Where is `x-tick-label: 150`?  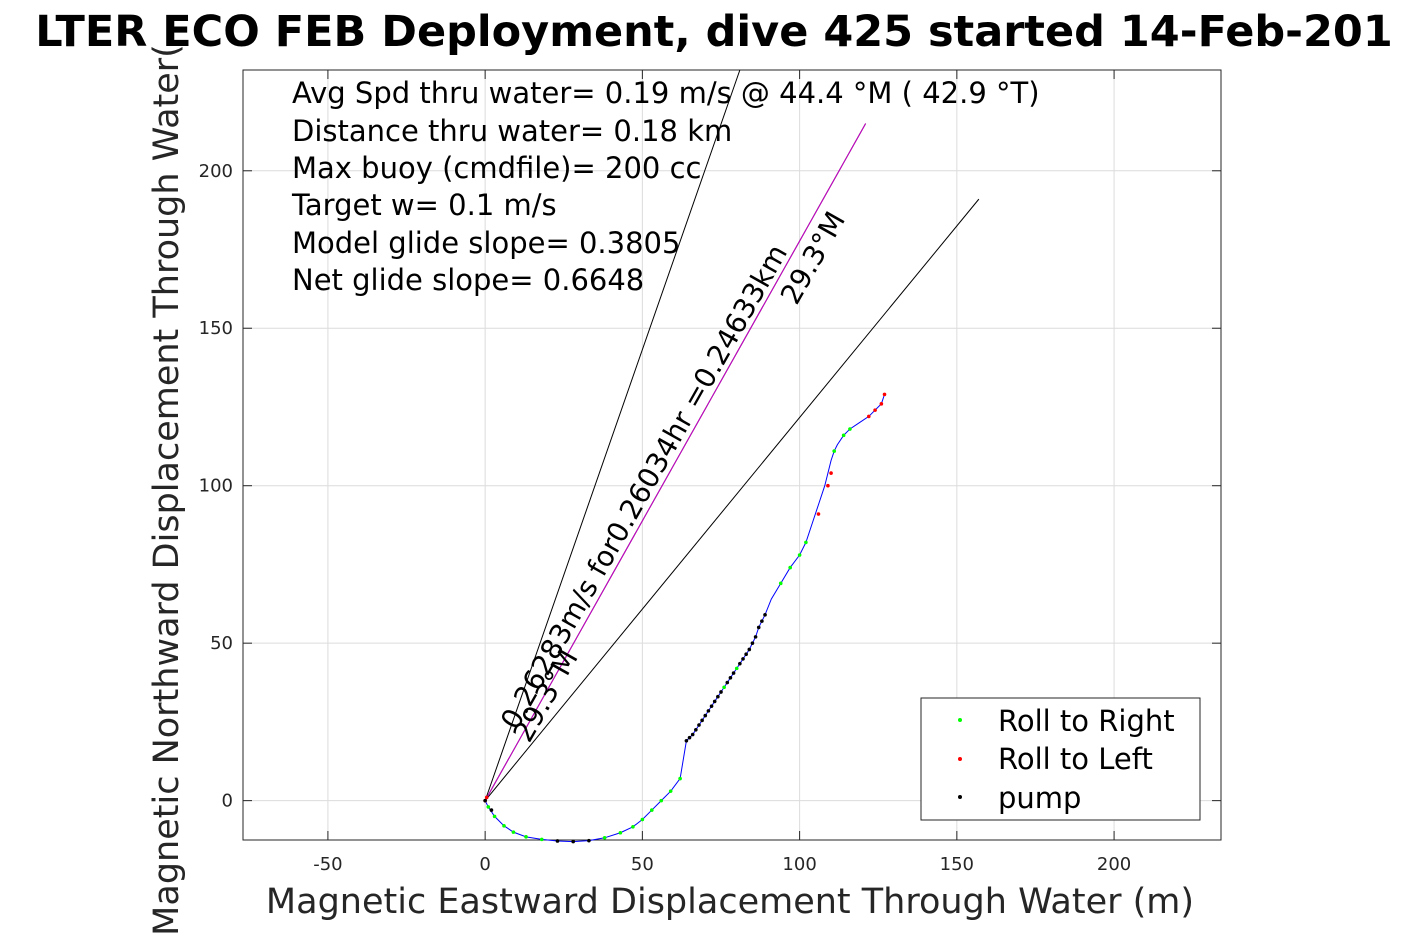
x-tick-label: 150 is located at coordinates (957, 864).